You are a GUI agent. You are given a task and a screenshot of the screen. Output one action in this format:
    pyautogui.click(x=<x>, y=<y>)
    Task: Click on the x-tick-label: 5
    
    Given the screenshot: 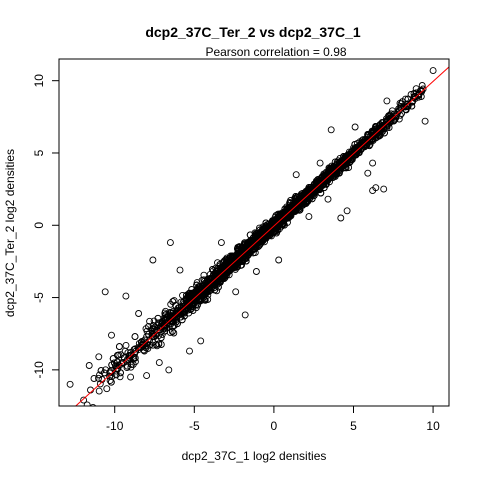 What is the action you would take?
    pyautogui.click(x=353, y=426)
    